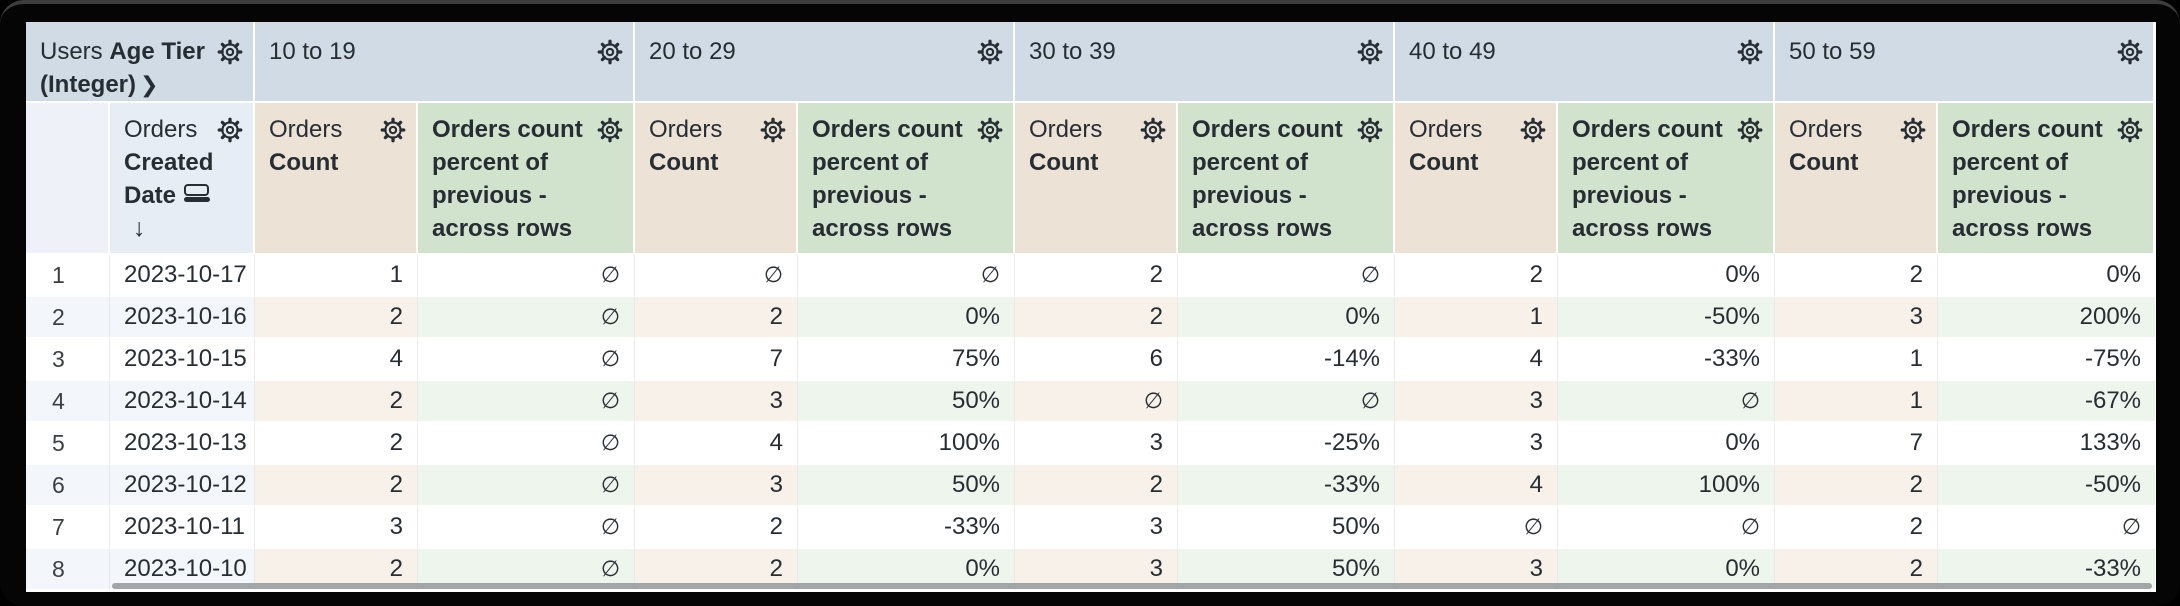 This screenshot has width=2180, height=606. Describe the element at coordinates (1287, 444) in the screenshot. I see `percent-value-cell: -25%` at that location.